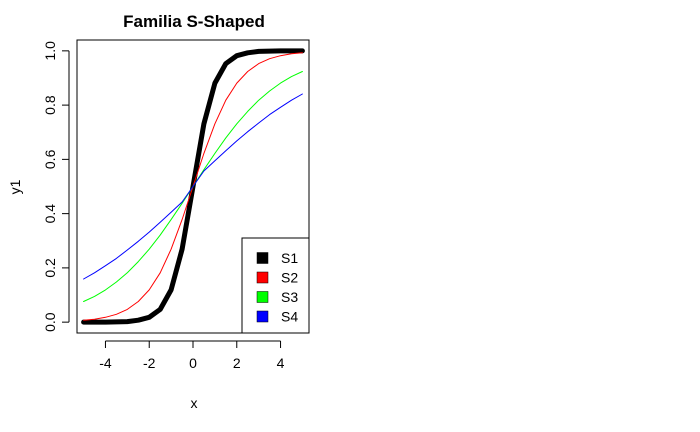  Describe the element at coordinates (105, 363) in the screenshot. I see `x-tick-label: -4` at that location.